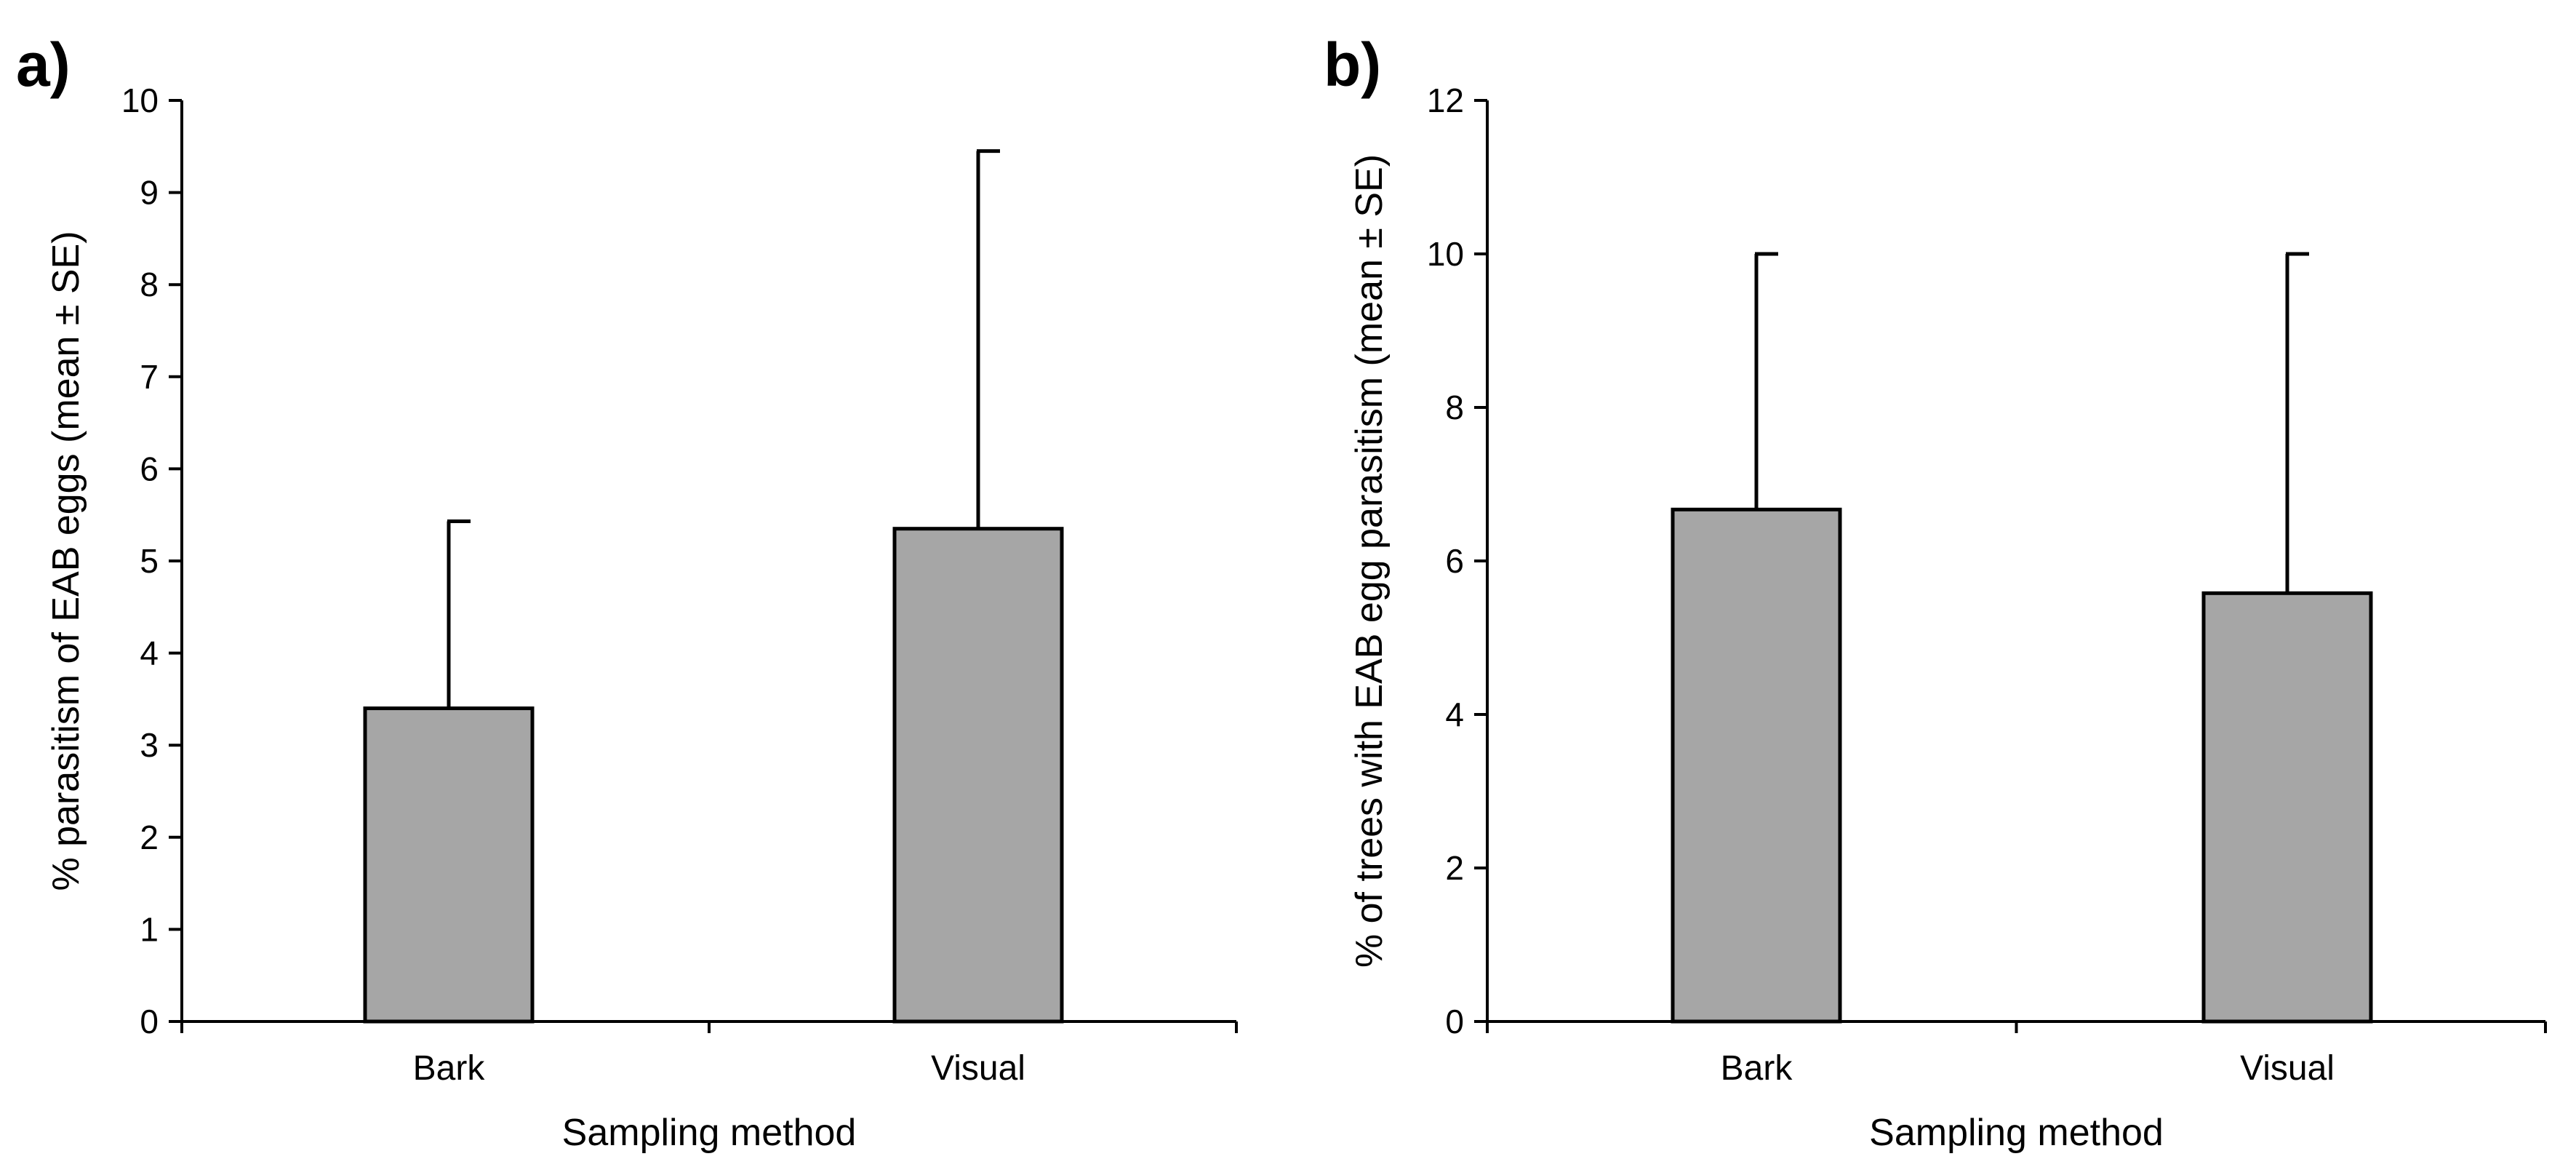 The image size is (2576, 1167). I want to click on b-y-tick-label: 4, so click(1454, 714).